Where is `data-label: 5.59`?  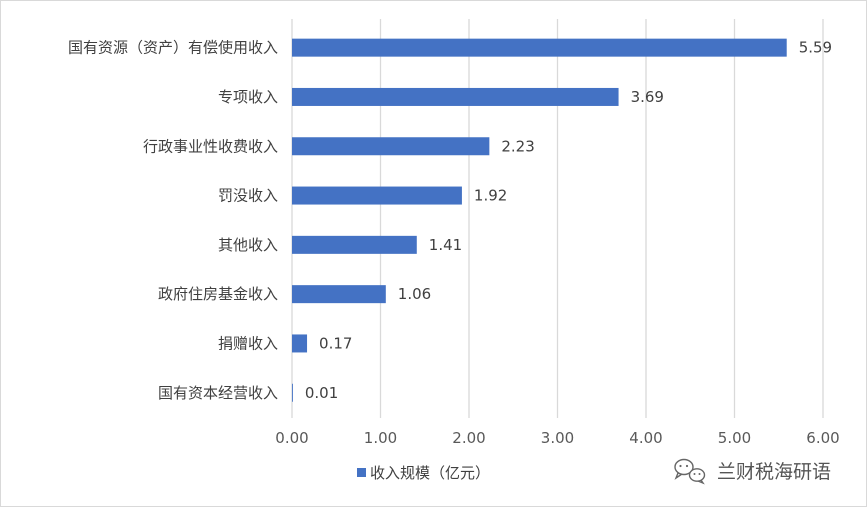 data-label: 5.59 is located at coordinates (815, 48).